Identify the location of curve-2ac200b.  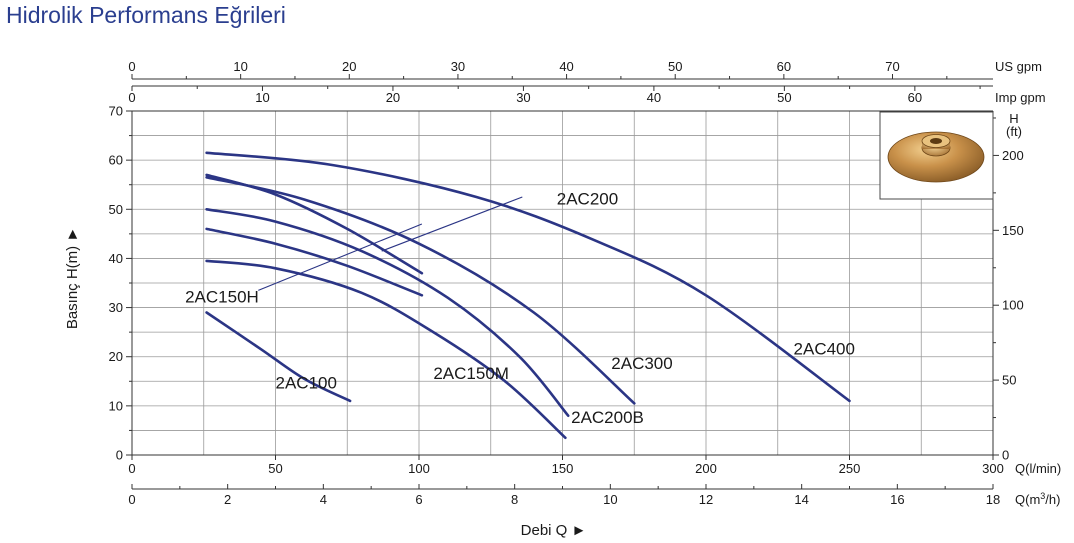
(387, 312).